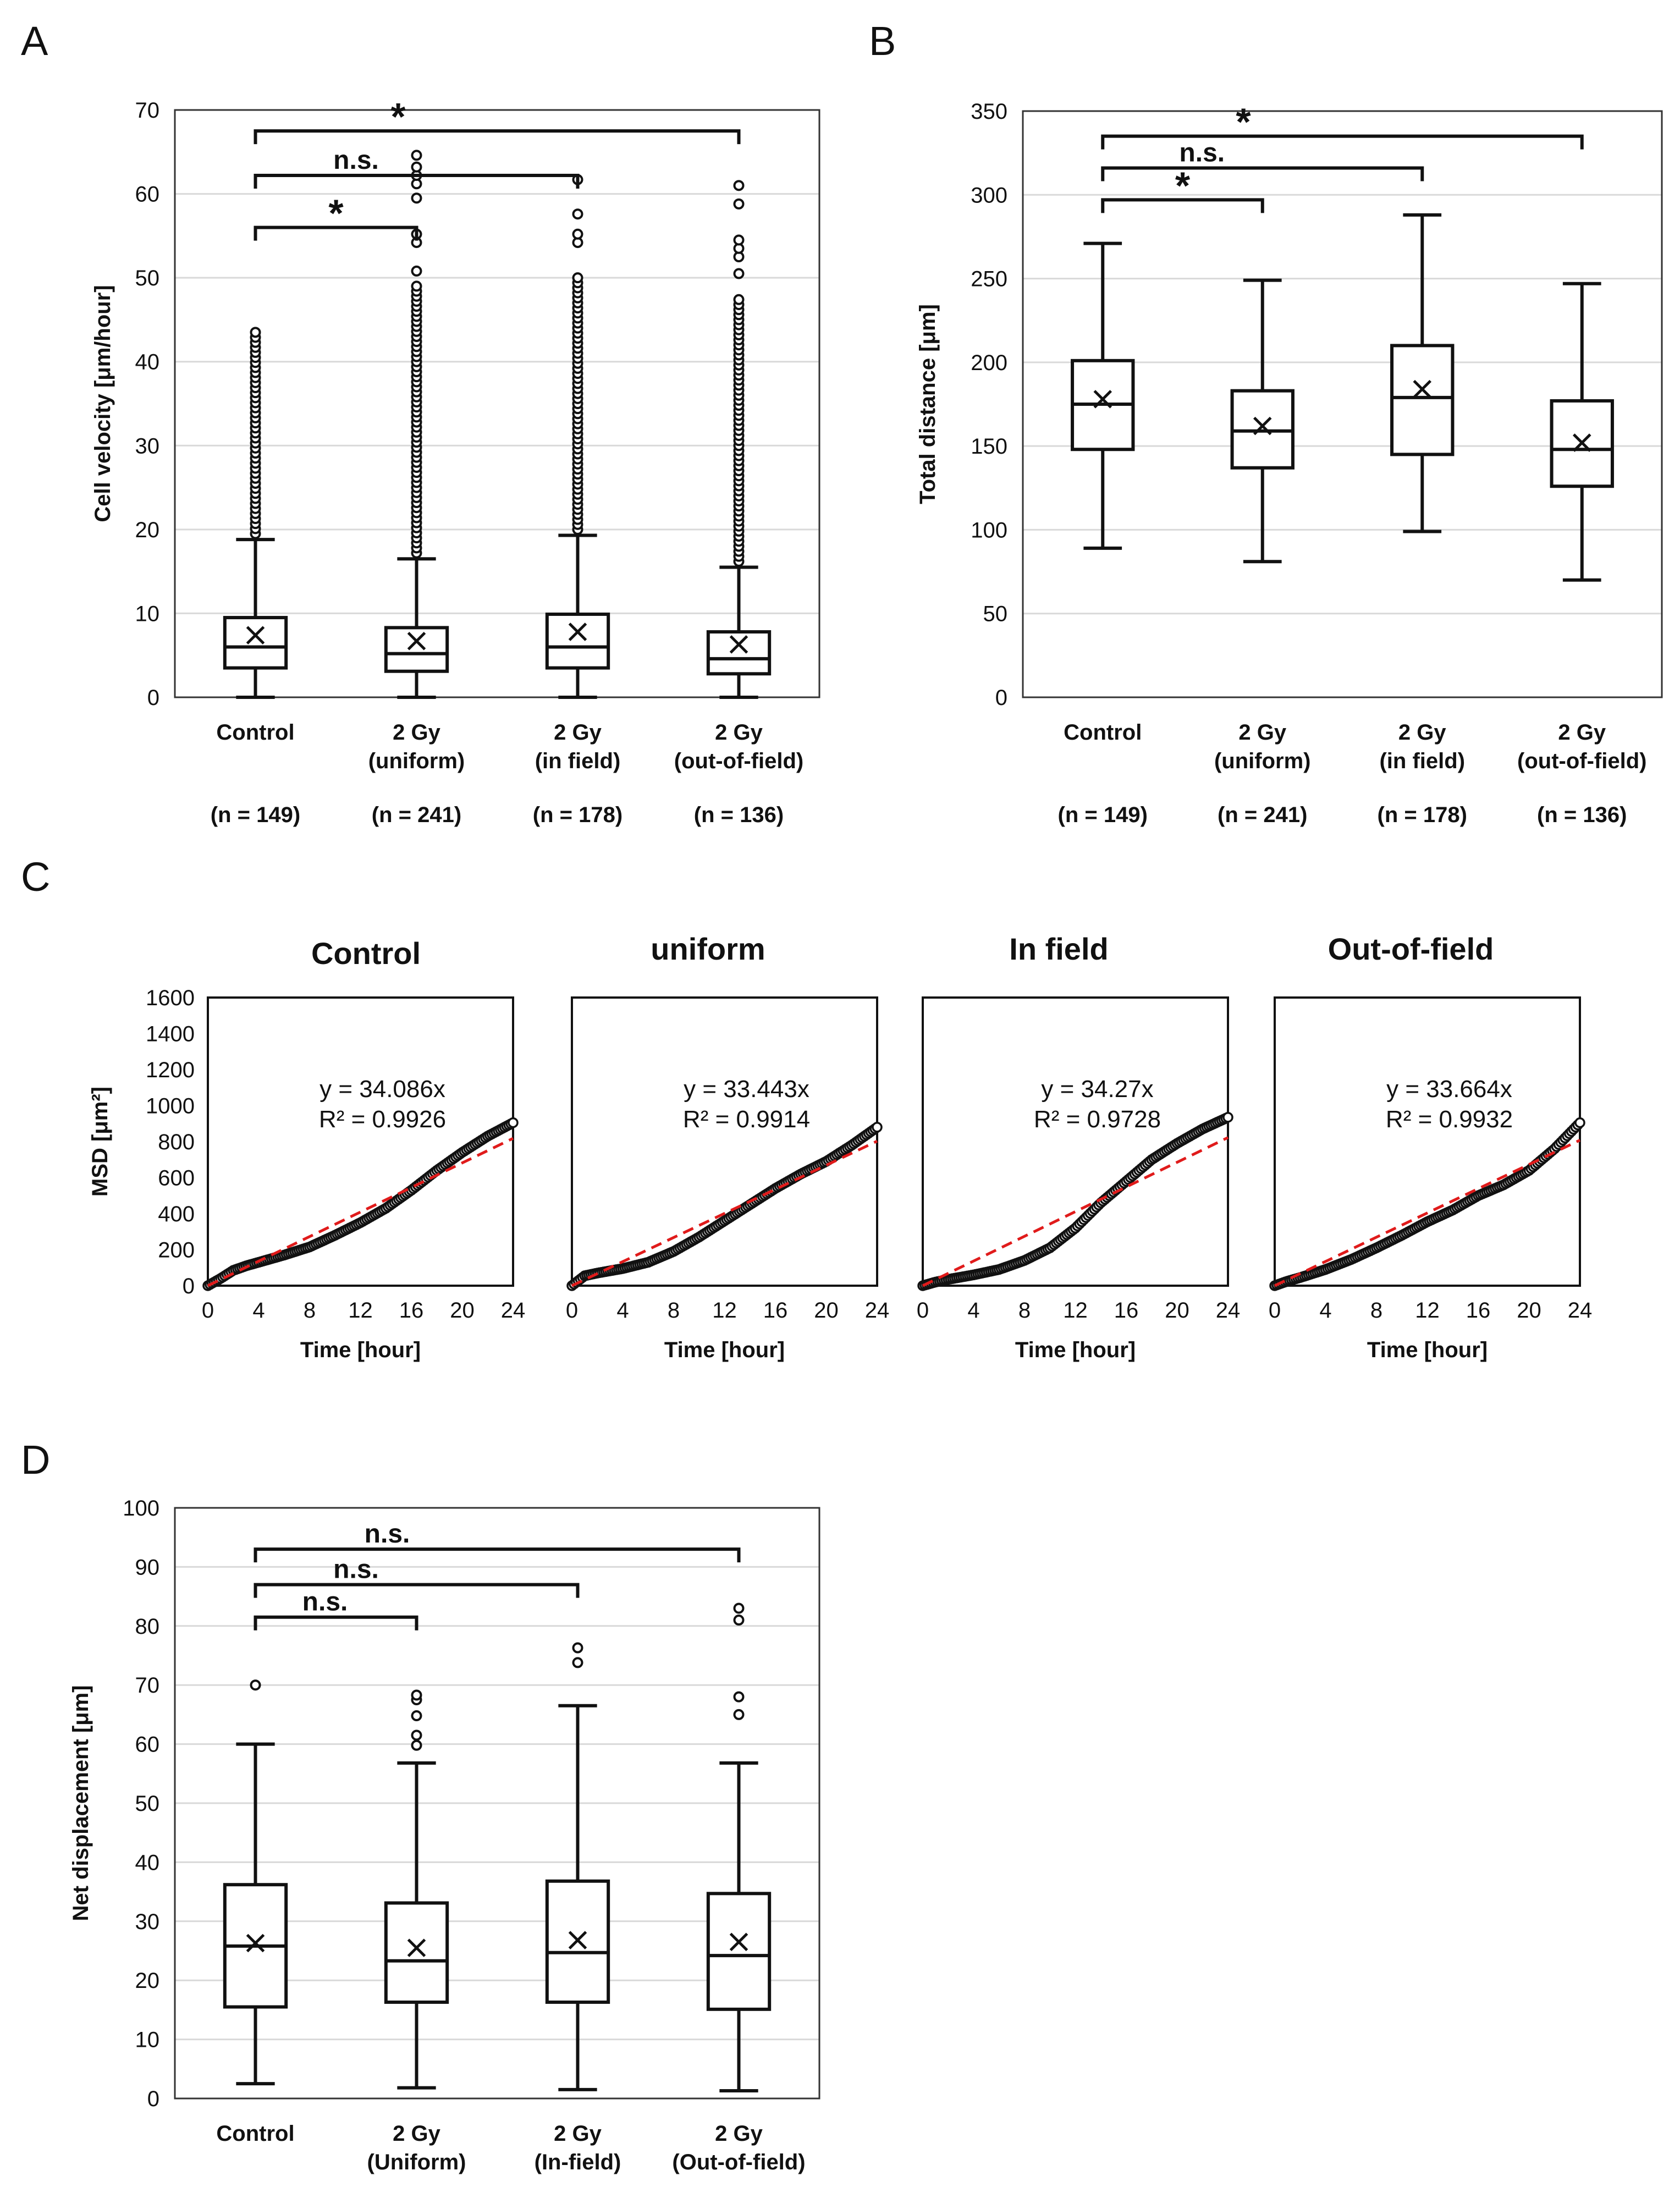 The height and width of the screenshot is (2187, 1680). What do you see at coordinates (1449, 1119) in the screenshot?
I see `fit-r-squared: R² = 0.9932` at bounding box center [1449, 1119].